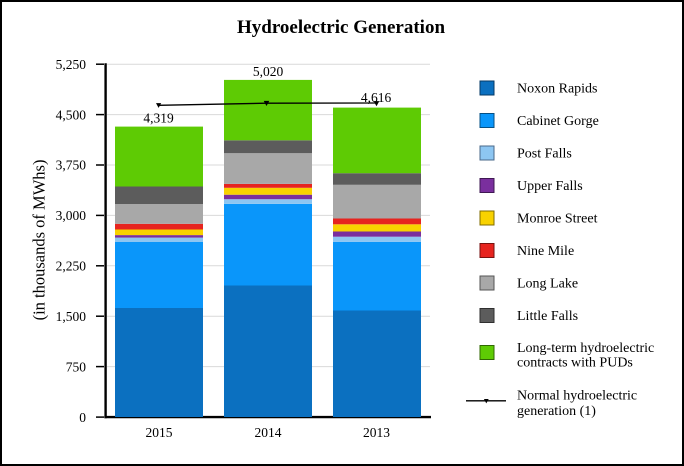  Describe the element at coordinates (577, 396) in the screenshot. I see `svg-text: Normal hydroelectric` at that location.